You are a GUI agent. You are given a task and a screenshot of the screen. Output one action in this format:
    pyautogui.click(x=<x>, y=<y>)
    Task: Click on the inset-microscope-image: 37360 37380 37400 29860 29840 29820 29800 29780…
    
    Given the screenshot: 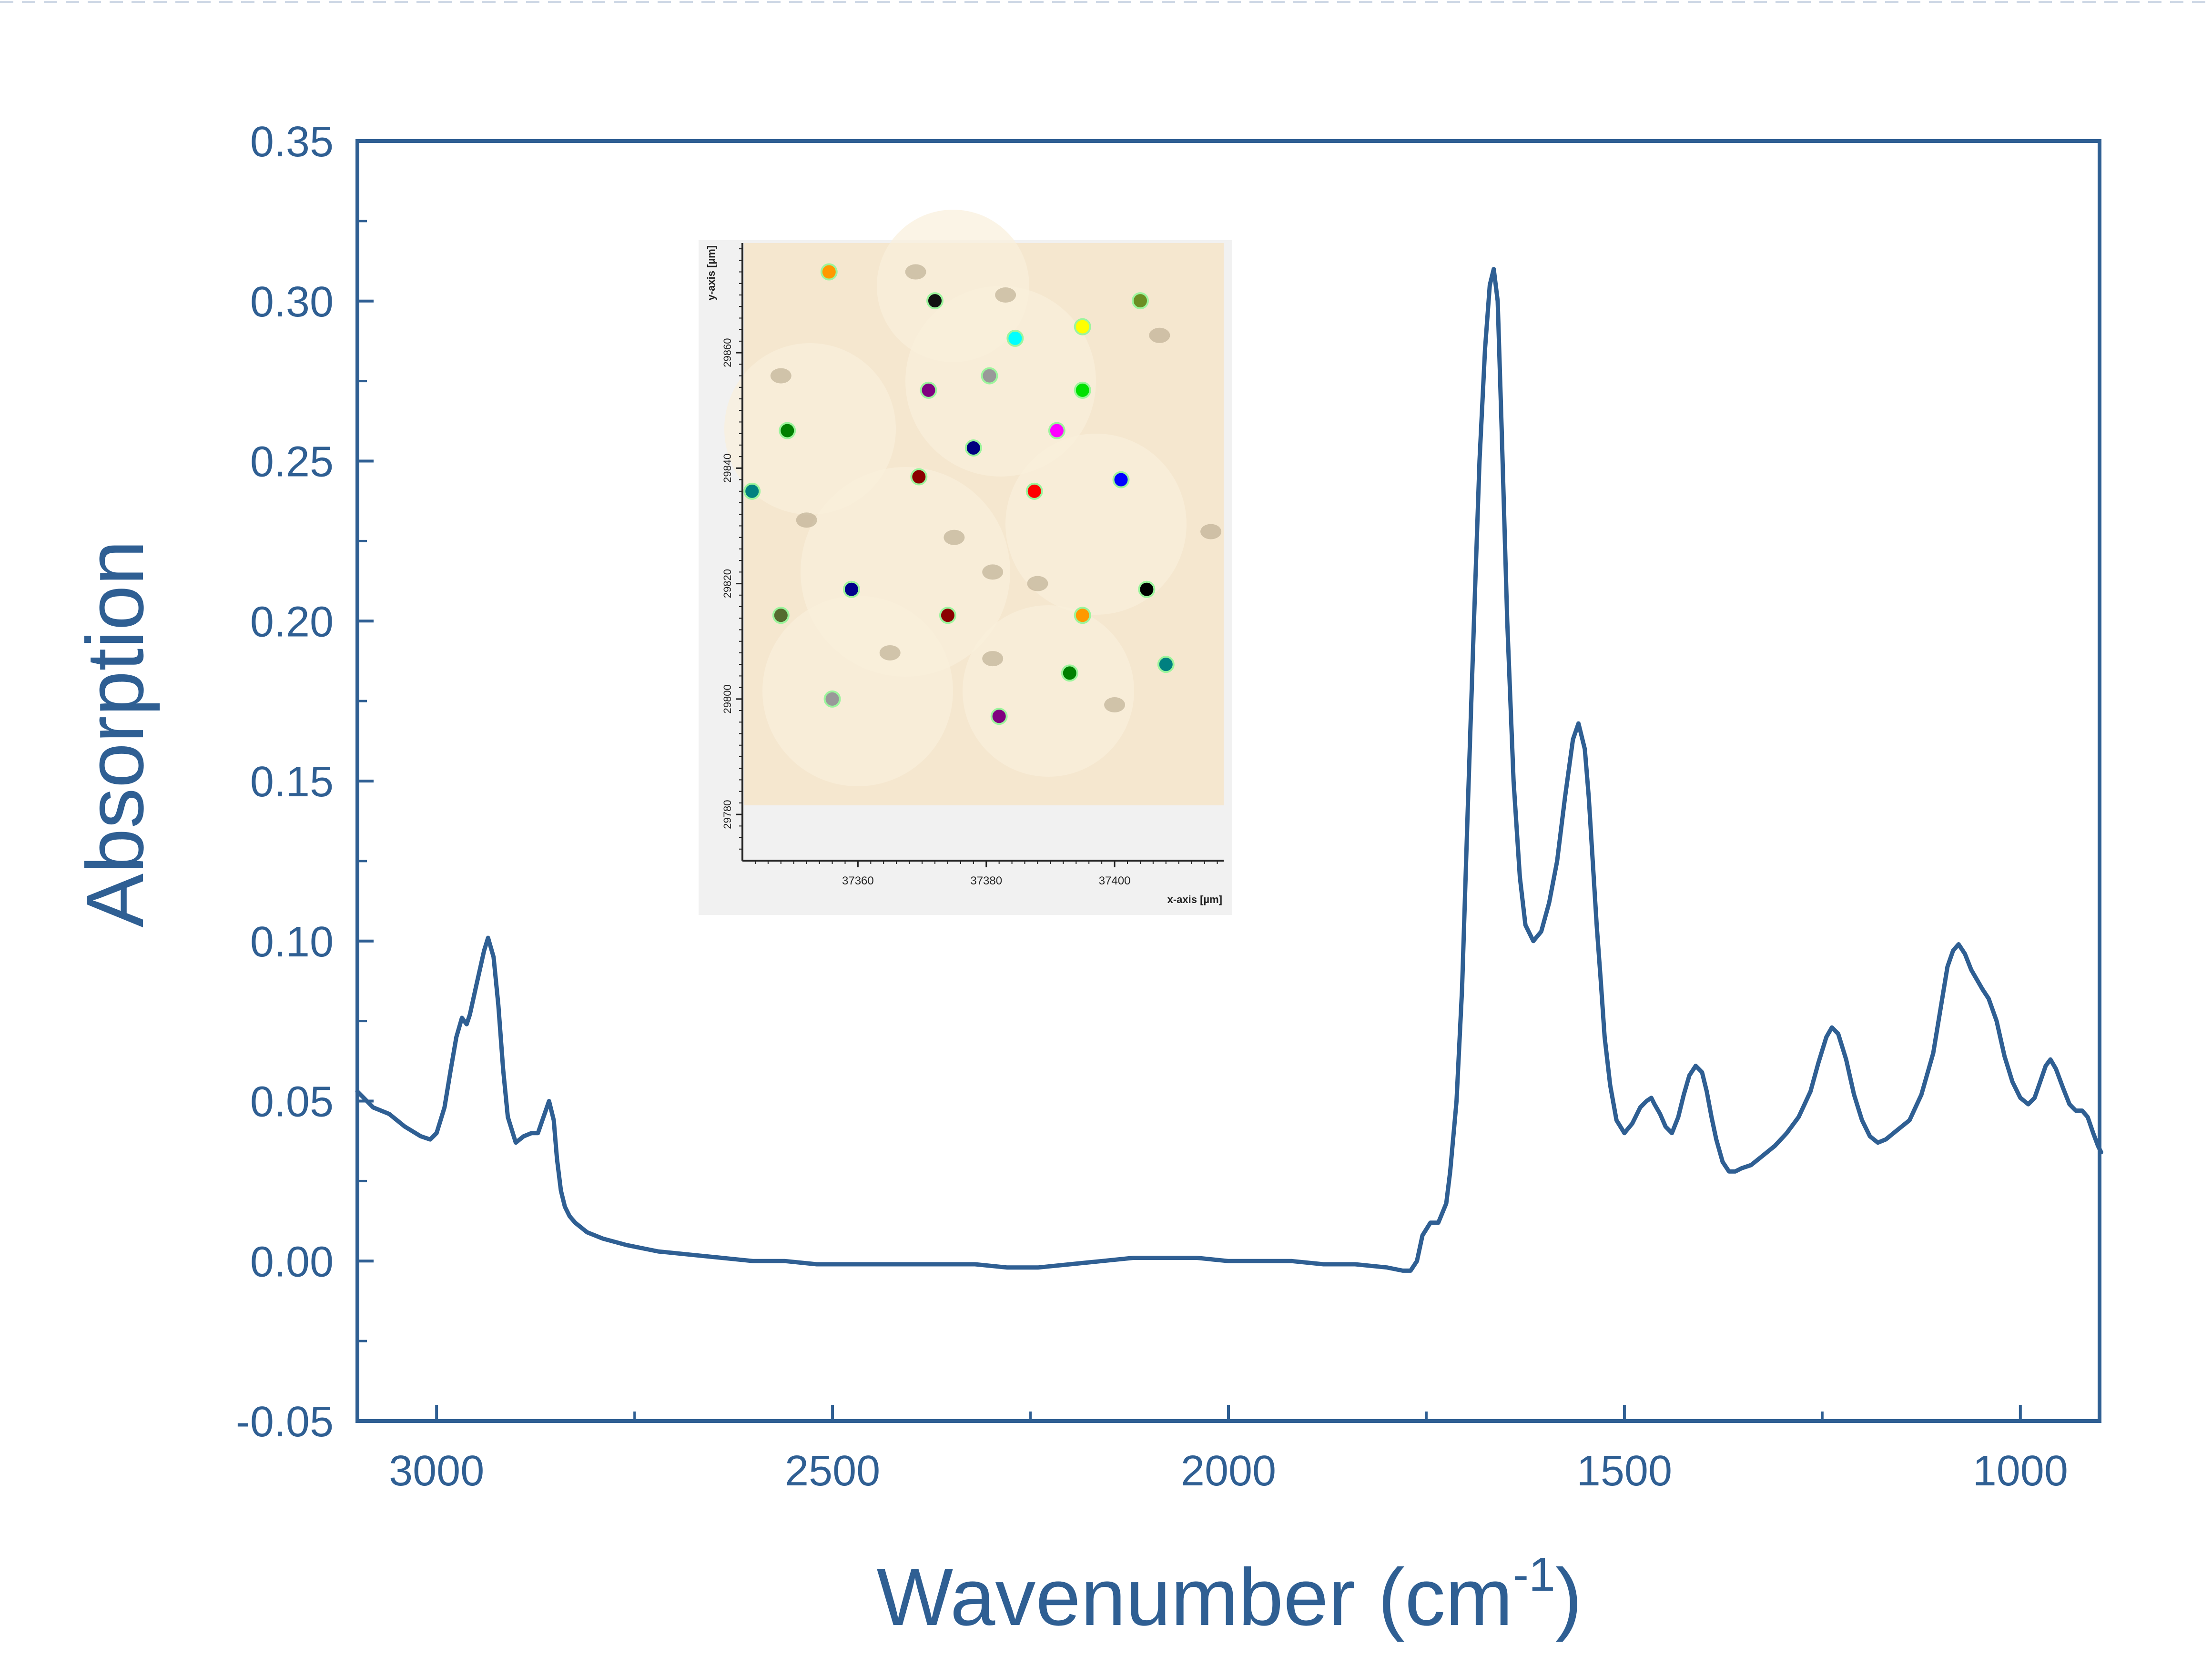 What is the action you would take?
    pyautogui.click(x=965, y=562)
    